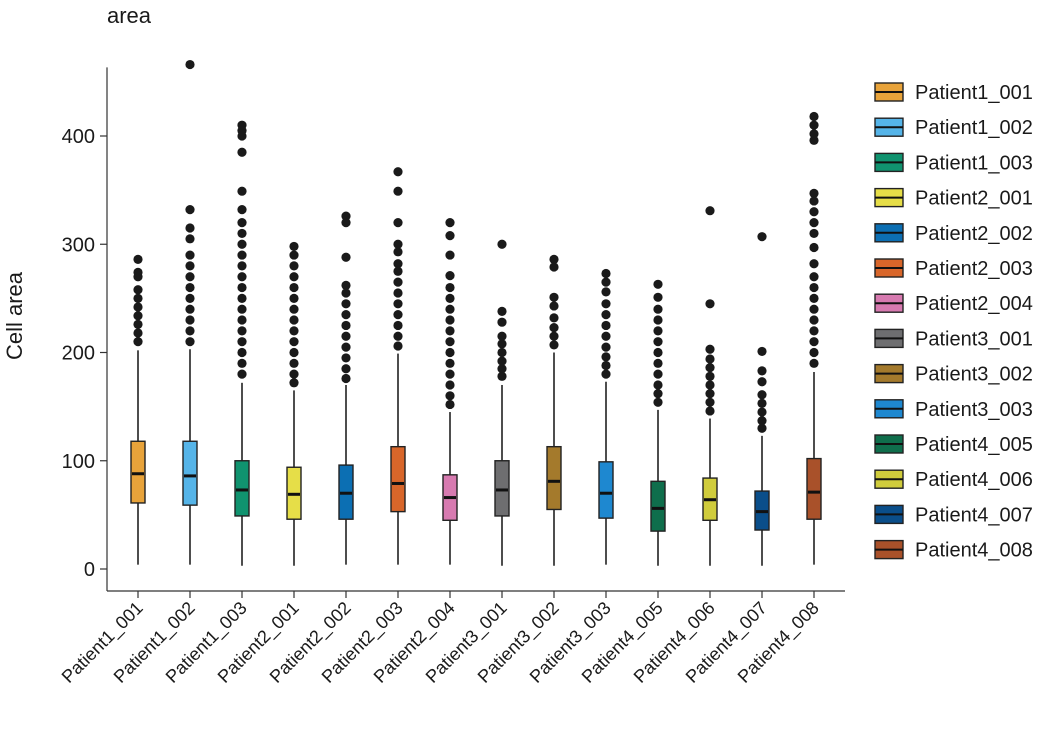 This screenshot has width=1058, height=730. What do you see at coordinates (974, 551) in the screenshot?
I see `legend-label: Patient4_008` at bounding box center [974, 551].